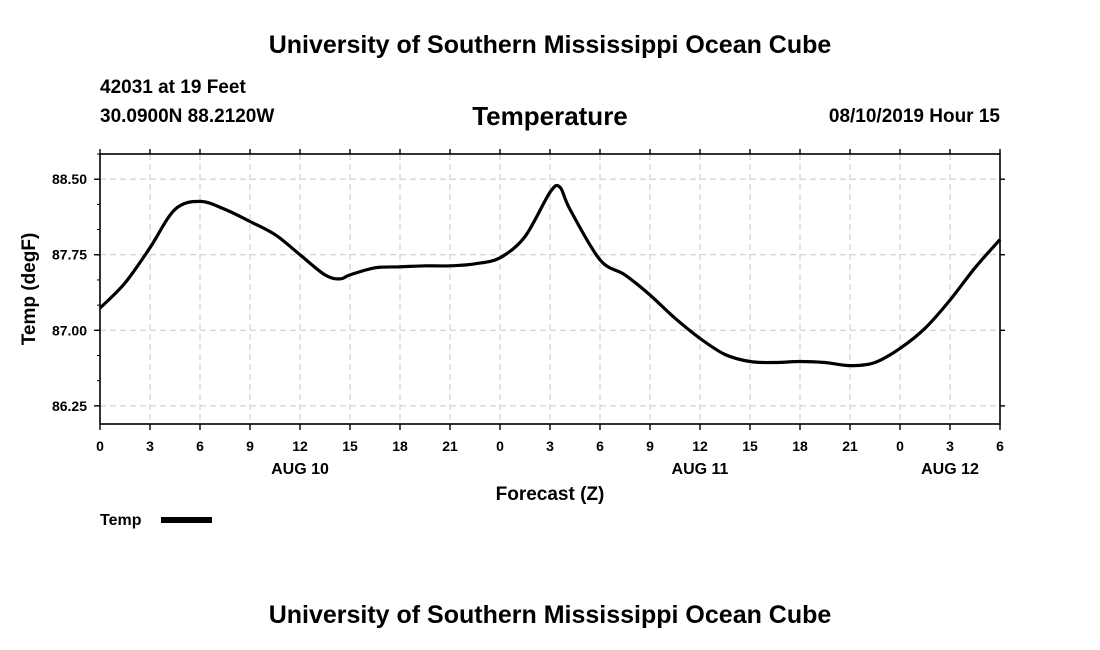 The width and height of the screenshot is (1100, 650). What do you see at coordinates (69, 330) in the screenshot?
I see `y-tick-label: 87.00` at bounding box center [69, 330].